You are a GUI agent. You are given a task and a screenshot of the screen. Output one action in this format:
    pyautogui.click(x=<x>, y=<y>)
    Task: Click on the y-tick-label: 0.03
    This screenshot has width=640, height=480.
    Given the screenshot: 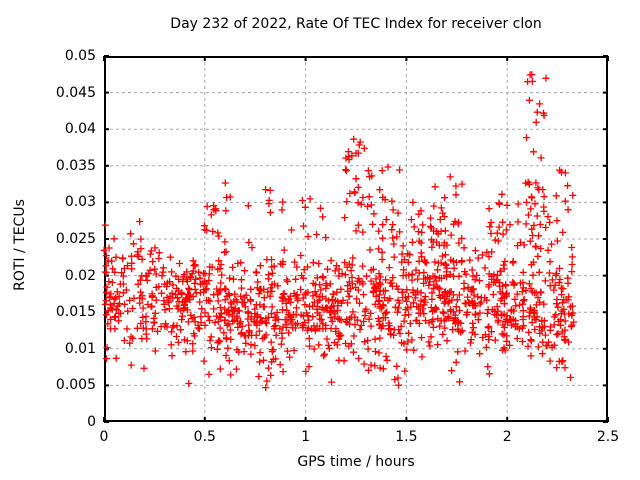 What is the action you would take?
    pyautogui.click(x=80, y=202)
    